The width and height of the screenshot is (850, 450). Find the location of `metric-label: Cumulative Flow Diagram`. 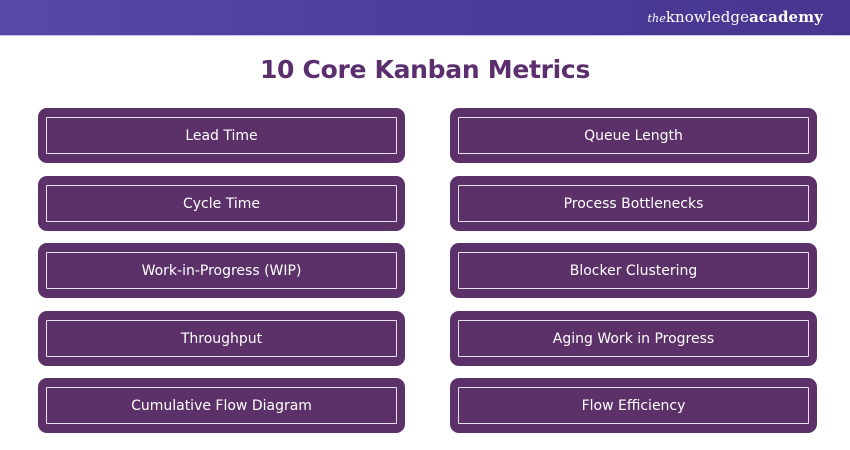

metric-label: Cumulative Flow Diagram is located at coordinates (221, 405).